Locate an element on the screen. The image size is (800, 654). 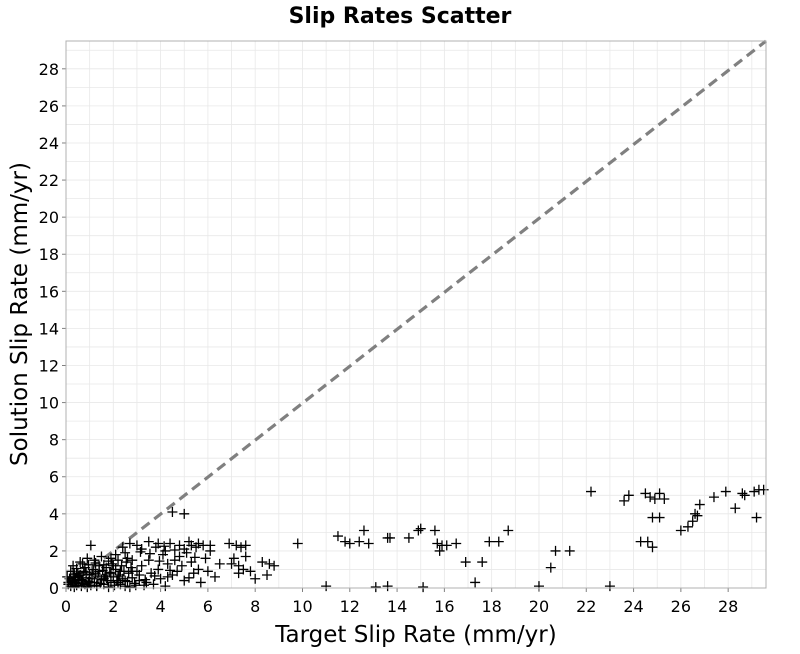
x-tick-label: 0 is located at coordinates (66, 606).